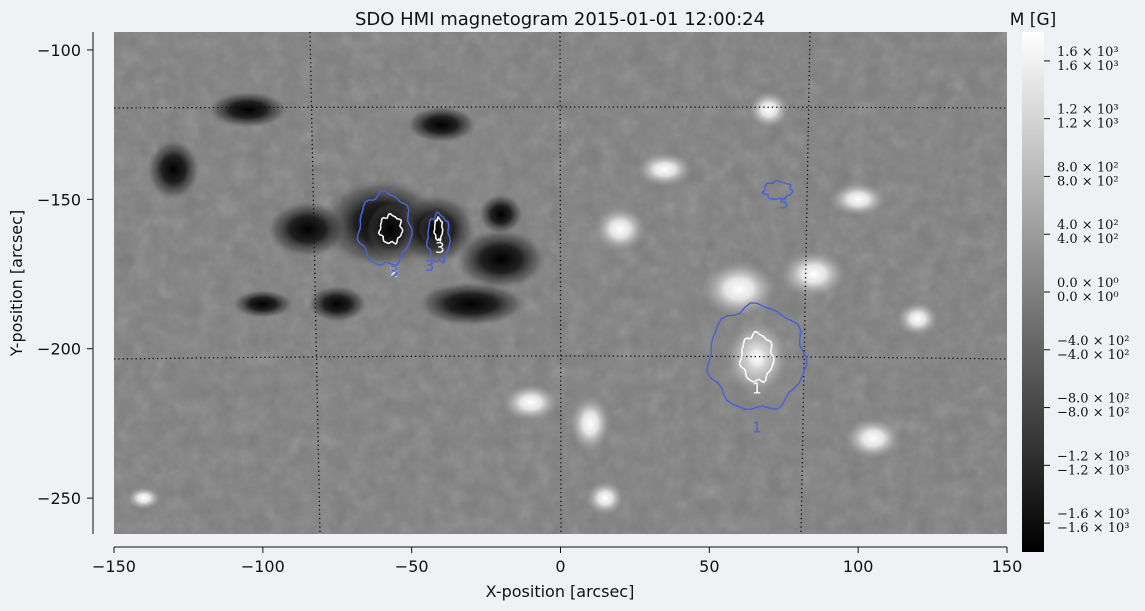 The image size is (1145, 611). I want to click on x-tick-label: 0, so click(560, 566).